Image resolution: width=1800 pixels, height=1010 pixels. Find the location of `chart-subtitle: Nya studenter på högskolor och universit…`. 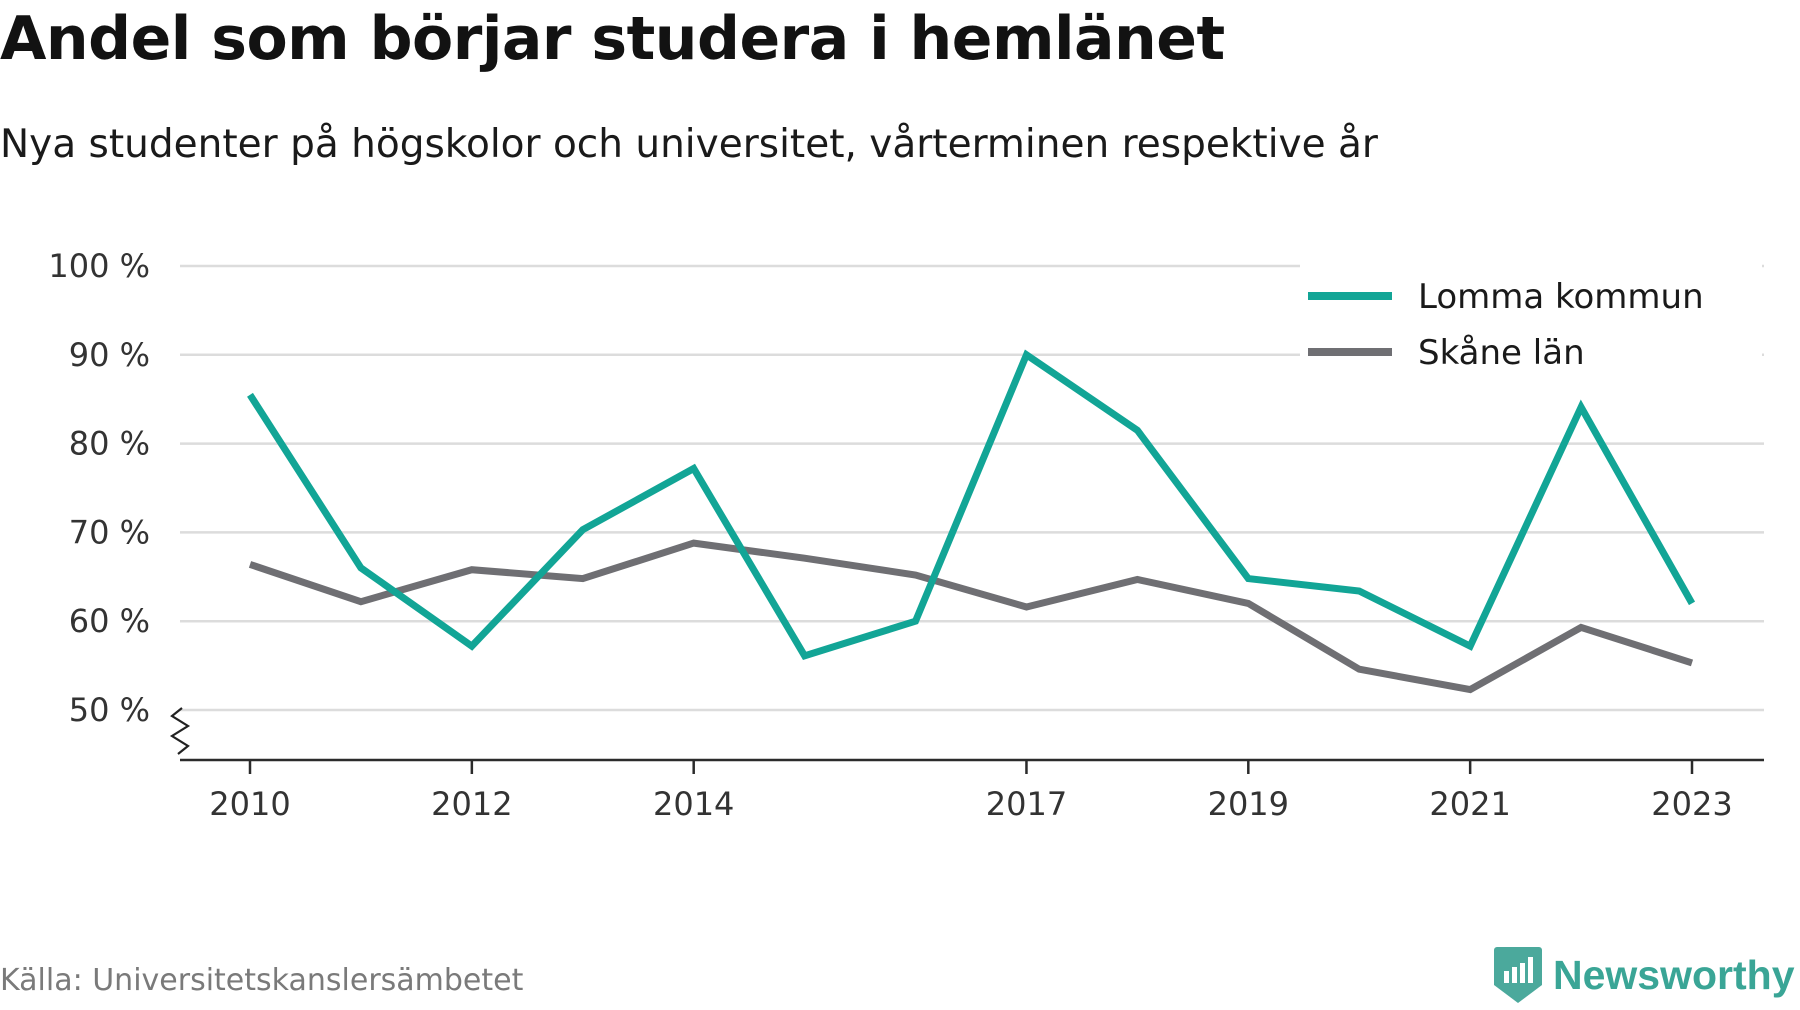

chart-subtitle: Nya studenter på högskolor och universit… is located at coordinates (689, 144).